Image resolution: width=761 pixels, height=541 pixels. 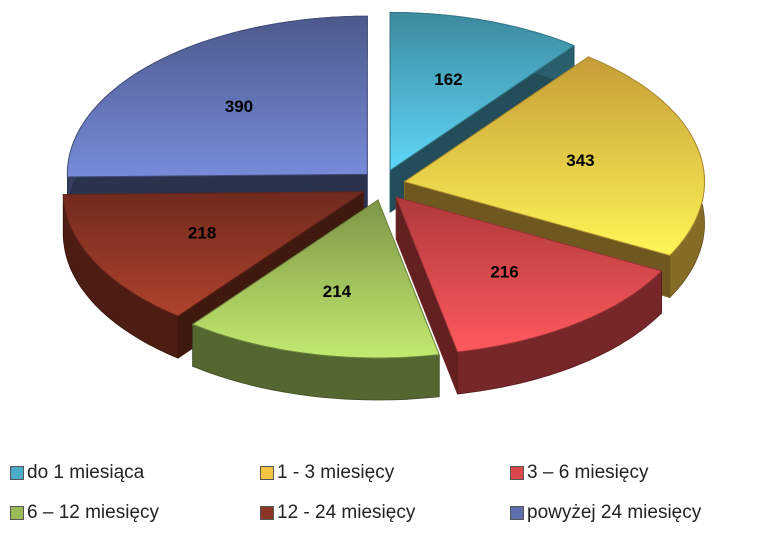 What do you see at coordinates (337, 291) in the screenshot?
I see `data-label: 214` at bounding box center [337, 291].